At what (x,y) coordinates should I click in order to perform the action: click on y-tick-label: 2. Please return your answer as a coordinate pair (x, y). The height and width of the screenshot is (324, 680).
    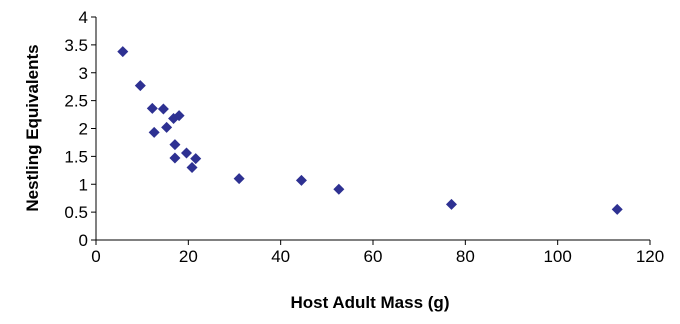
    Looking at the image, I should click on (83, 129).